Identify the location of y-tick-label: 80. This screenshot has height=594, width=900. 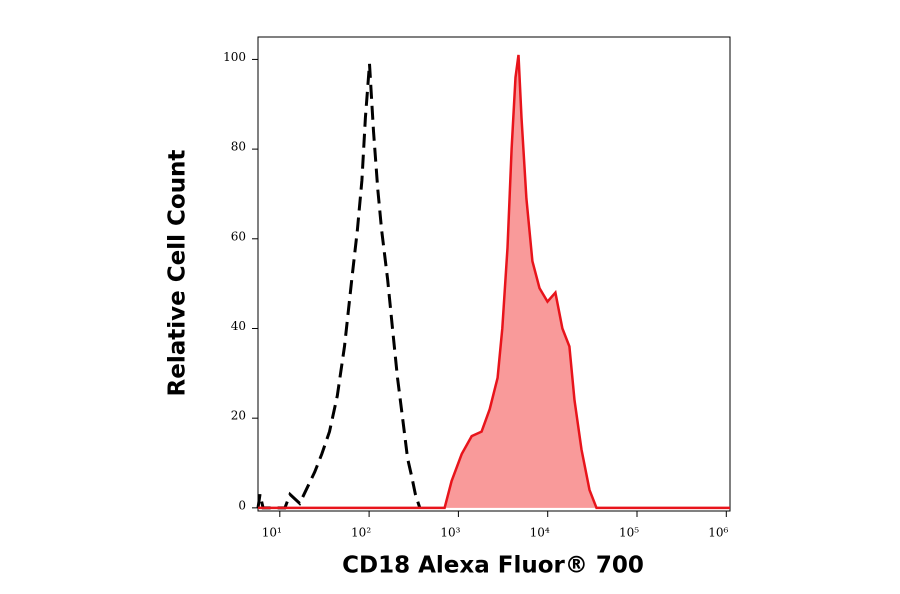
(238, 147).